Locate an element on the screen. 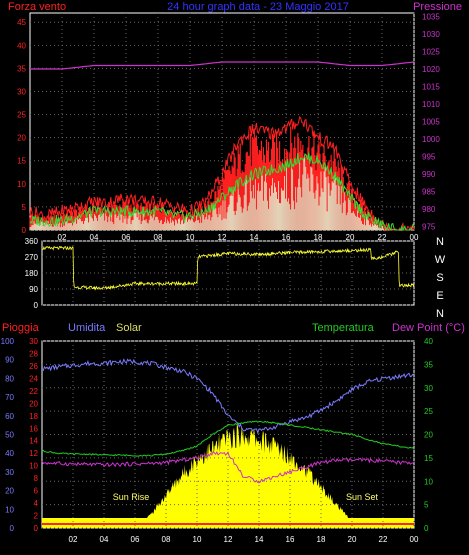 The height and width of the screenshot is (555, 469). rain-y-tick-label: 14 is located at coordinates (33, 441).